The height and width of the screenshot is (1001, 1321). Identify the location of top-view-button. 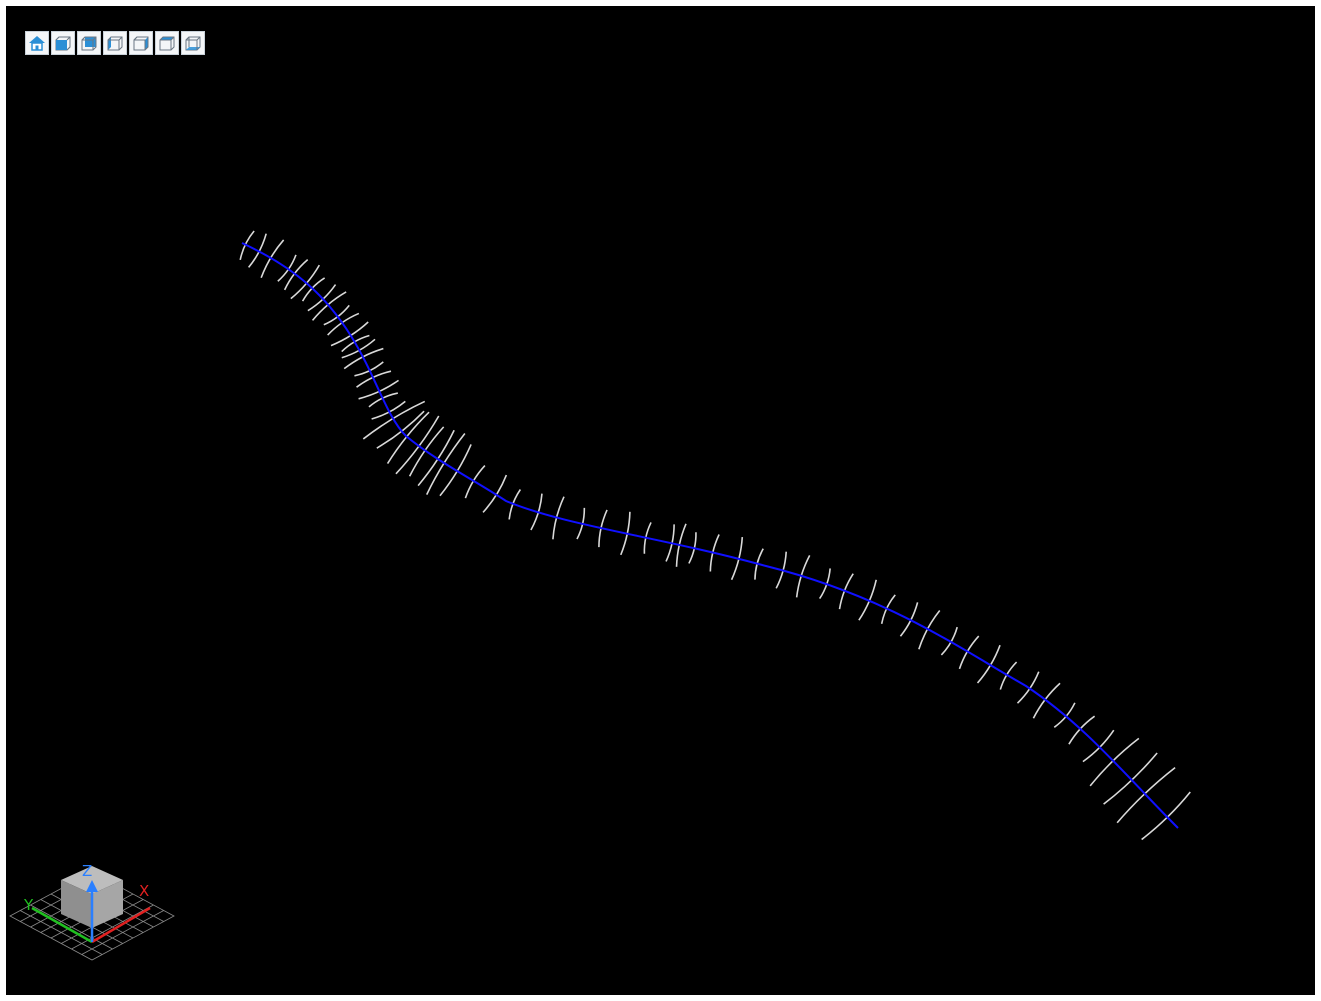
(167, 43).